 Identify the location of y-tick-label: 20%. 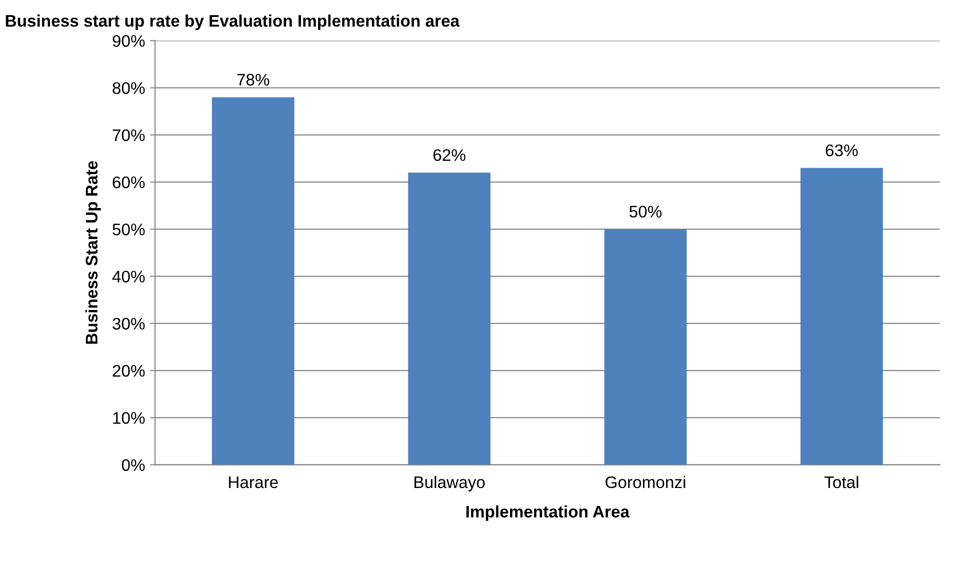
(128, 370).